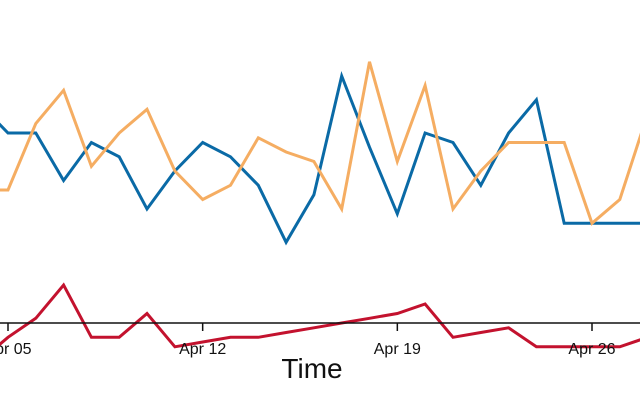 The image size is (640, 400). Describe the element at coordinates (16, 349) in the screenshot. I see `x-tick-label: Apr 05` at that location.